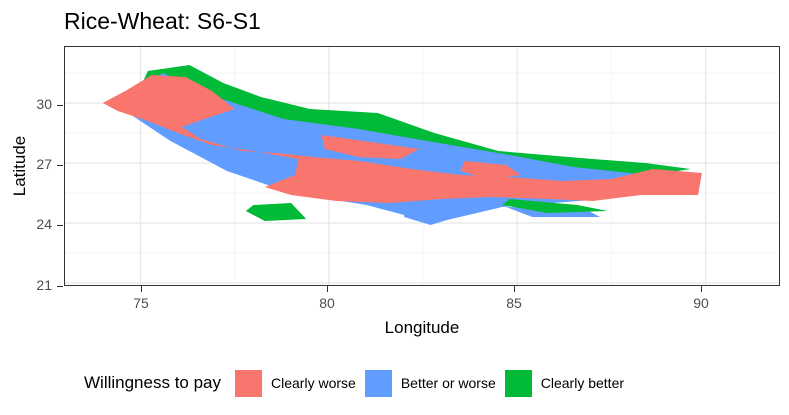 The width and height of the screenshot is (789, 415). I want to click on legend-key-clearly-better: Clearly better, so click(564, 383).